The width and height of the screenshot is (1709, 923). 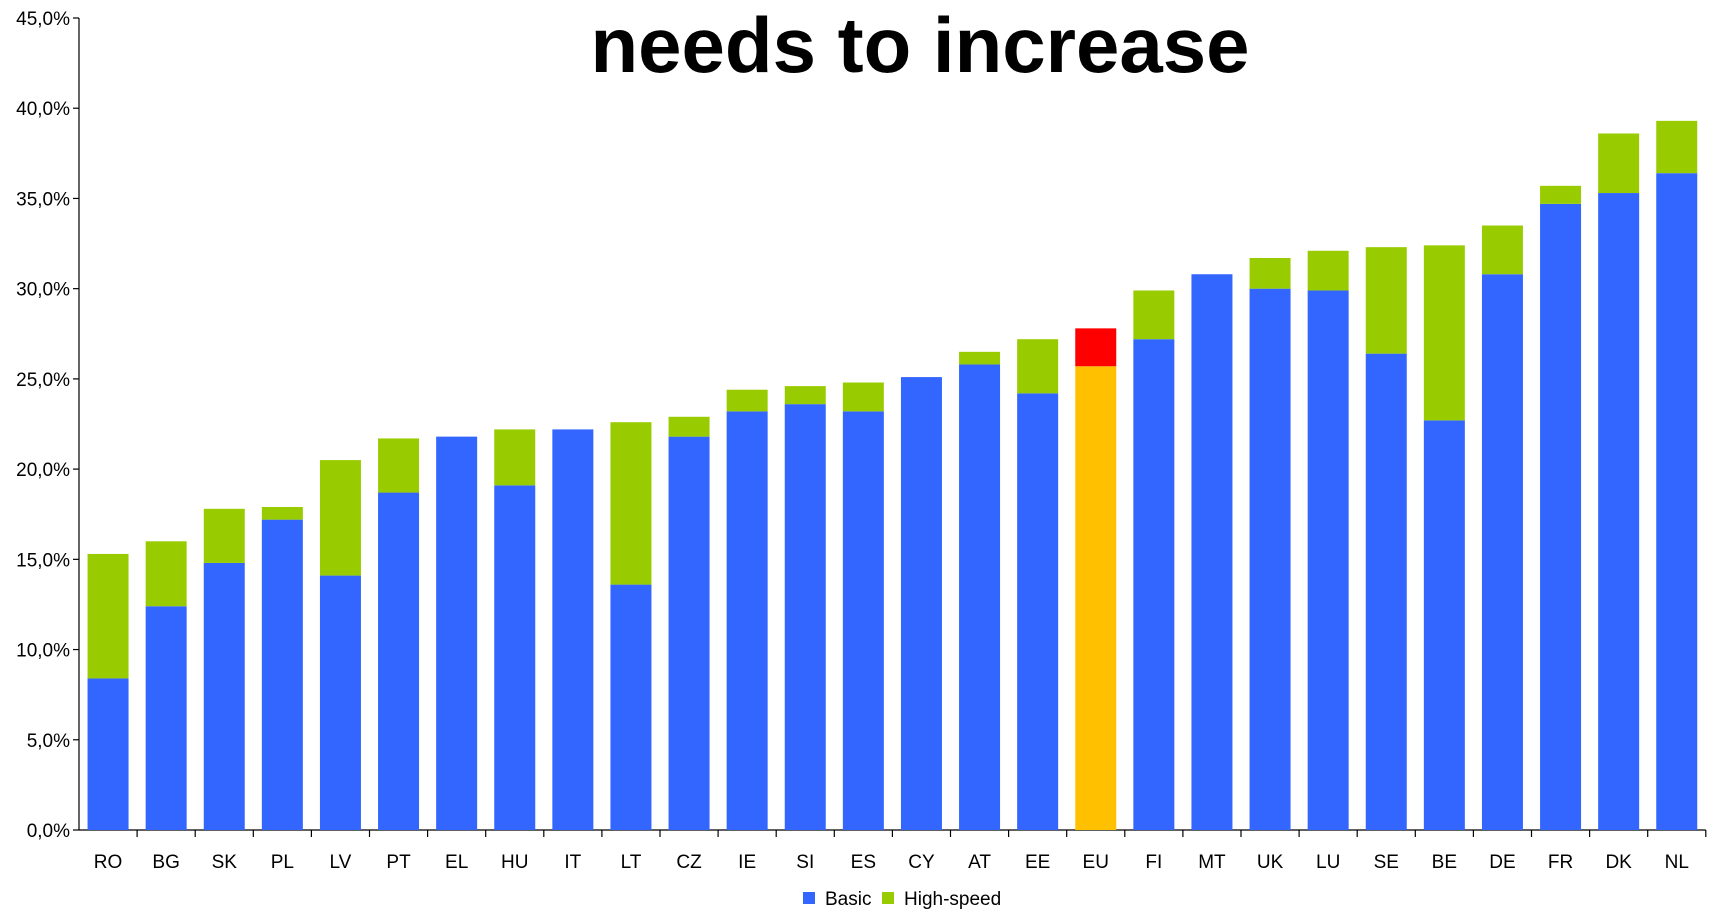 I want to click on bar-high-speed-si, so click(x=805, y=395).